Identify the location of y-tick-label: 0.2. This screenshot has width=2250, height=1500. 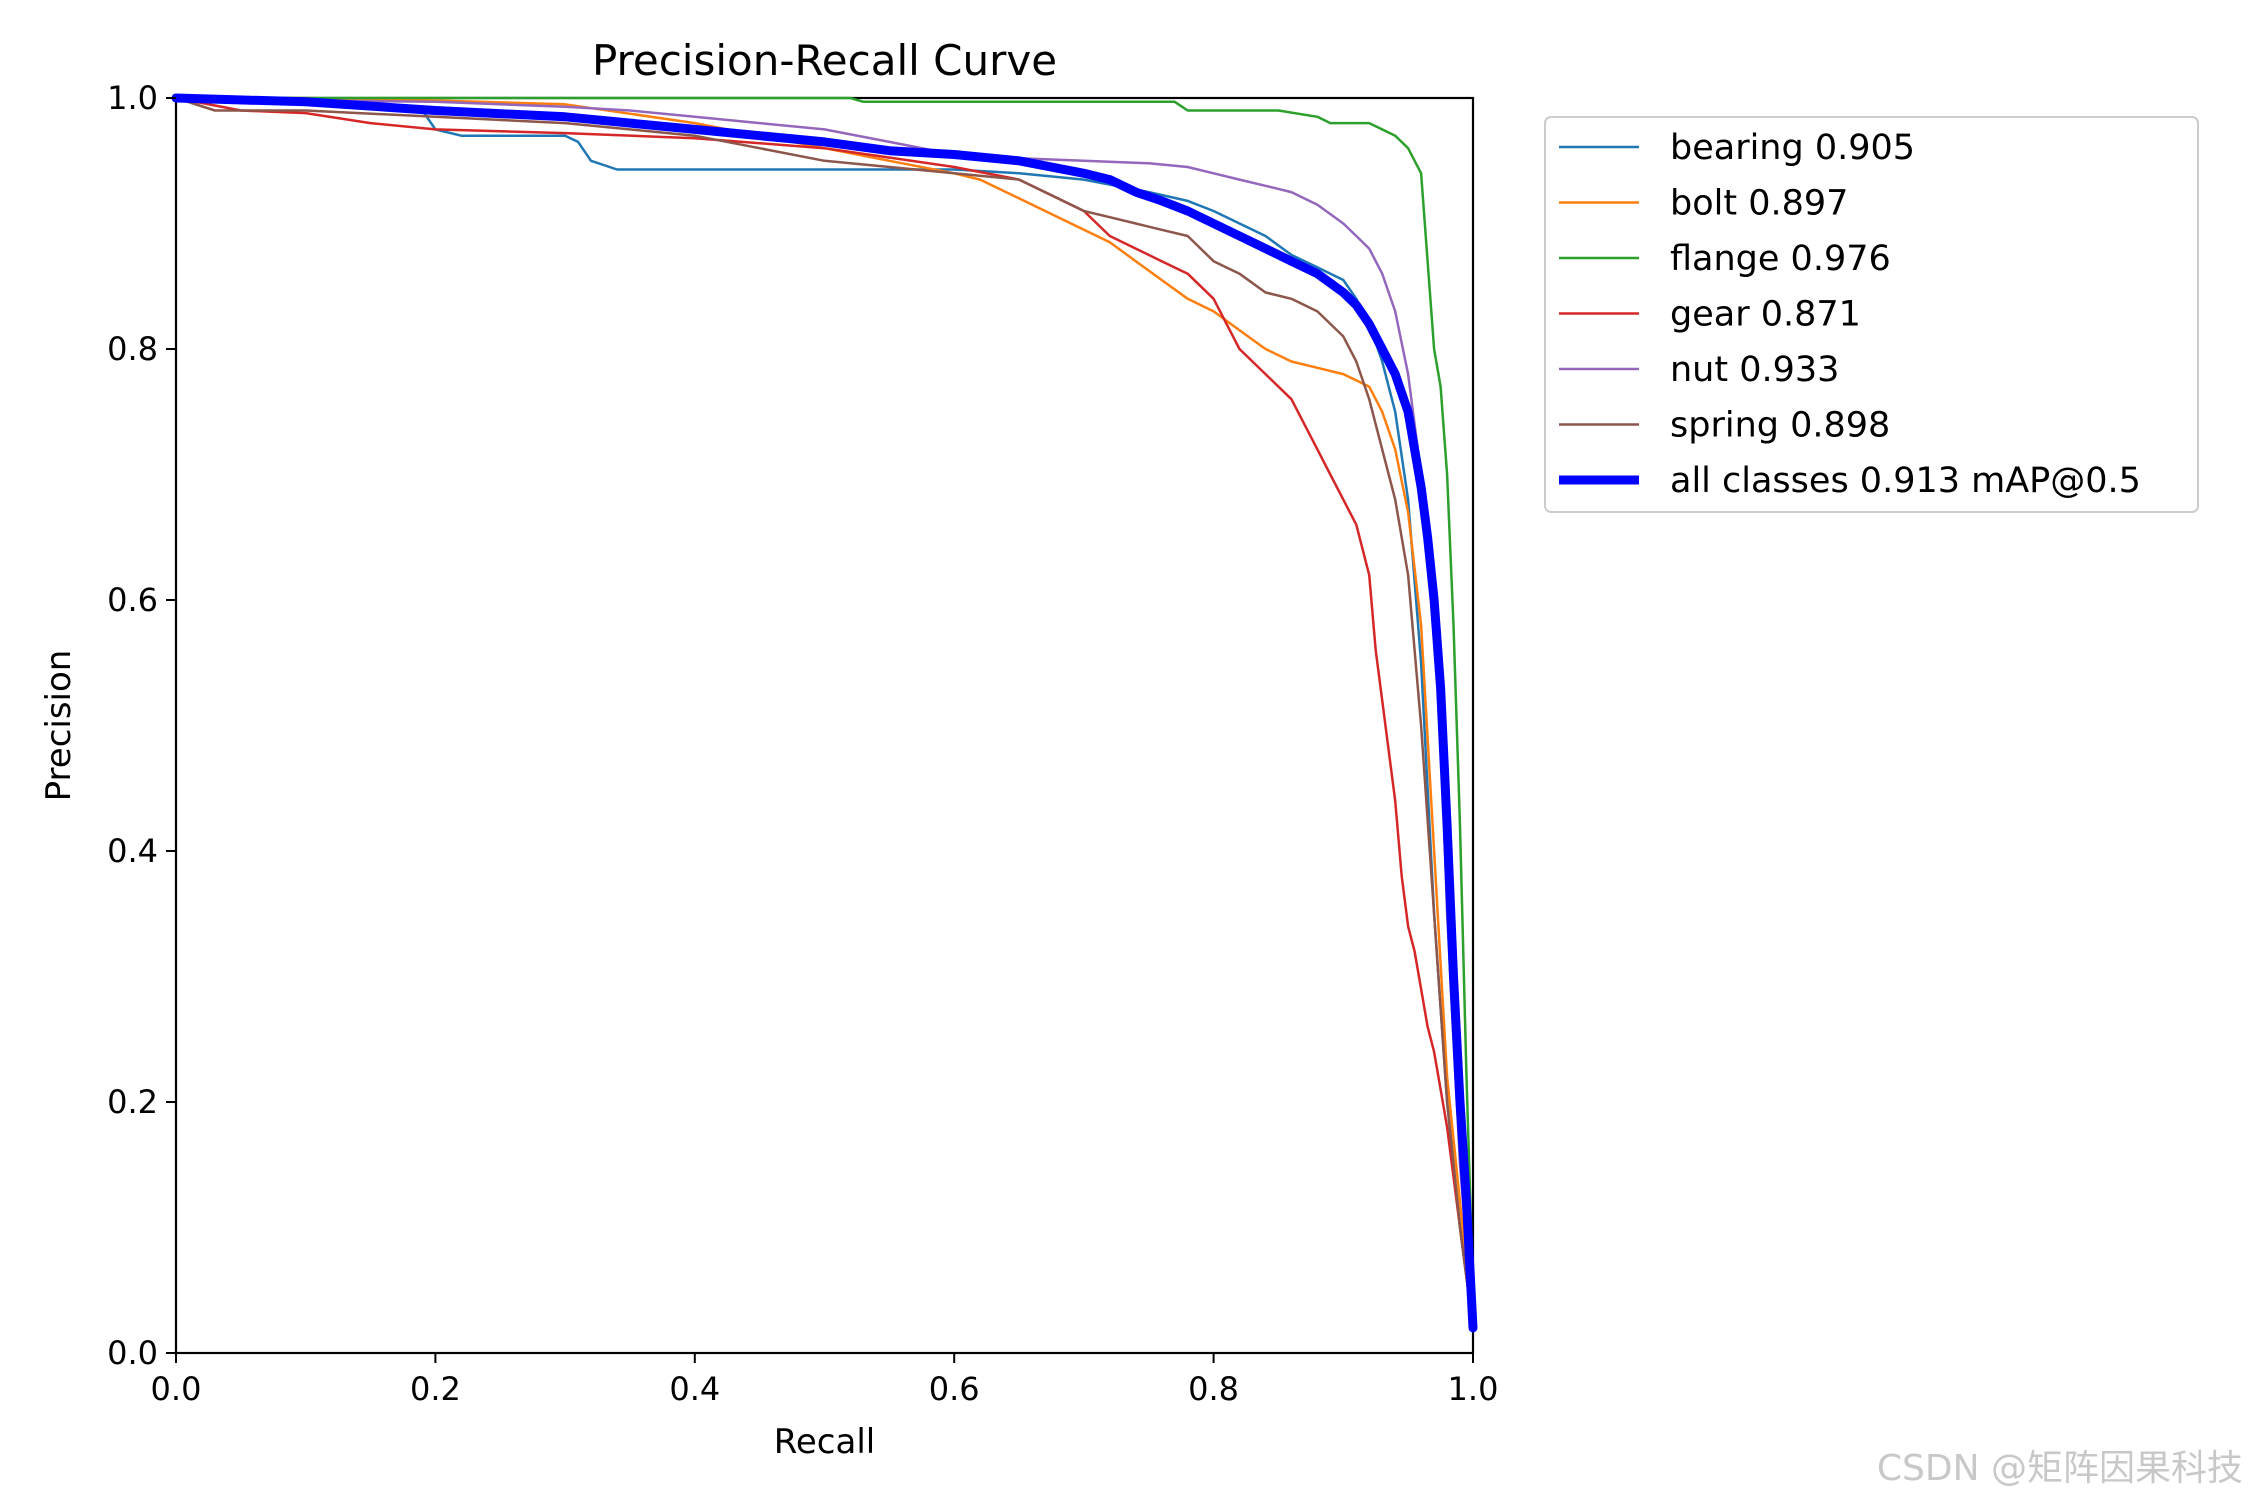
(132, 1102).